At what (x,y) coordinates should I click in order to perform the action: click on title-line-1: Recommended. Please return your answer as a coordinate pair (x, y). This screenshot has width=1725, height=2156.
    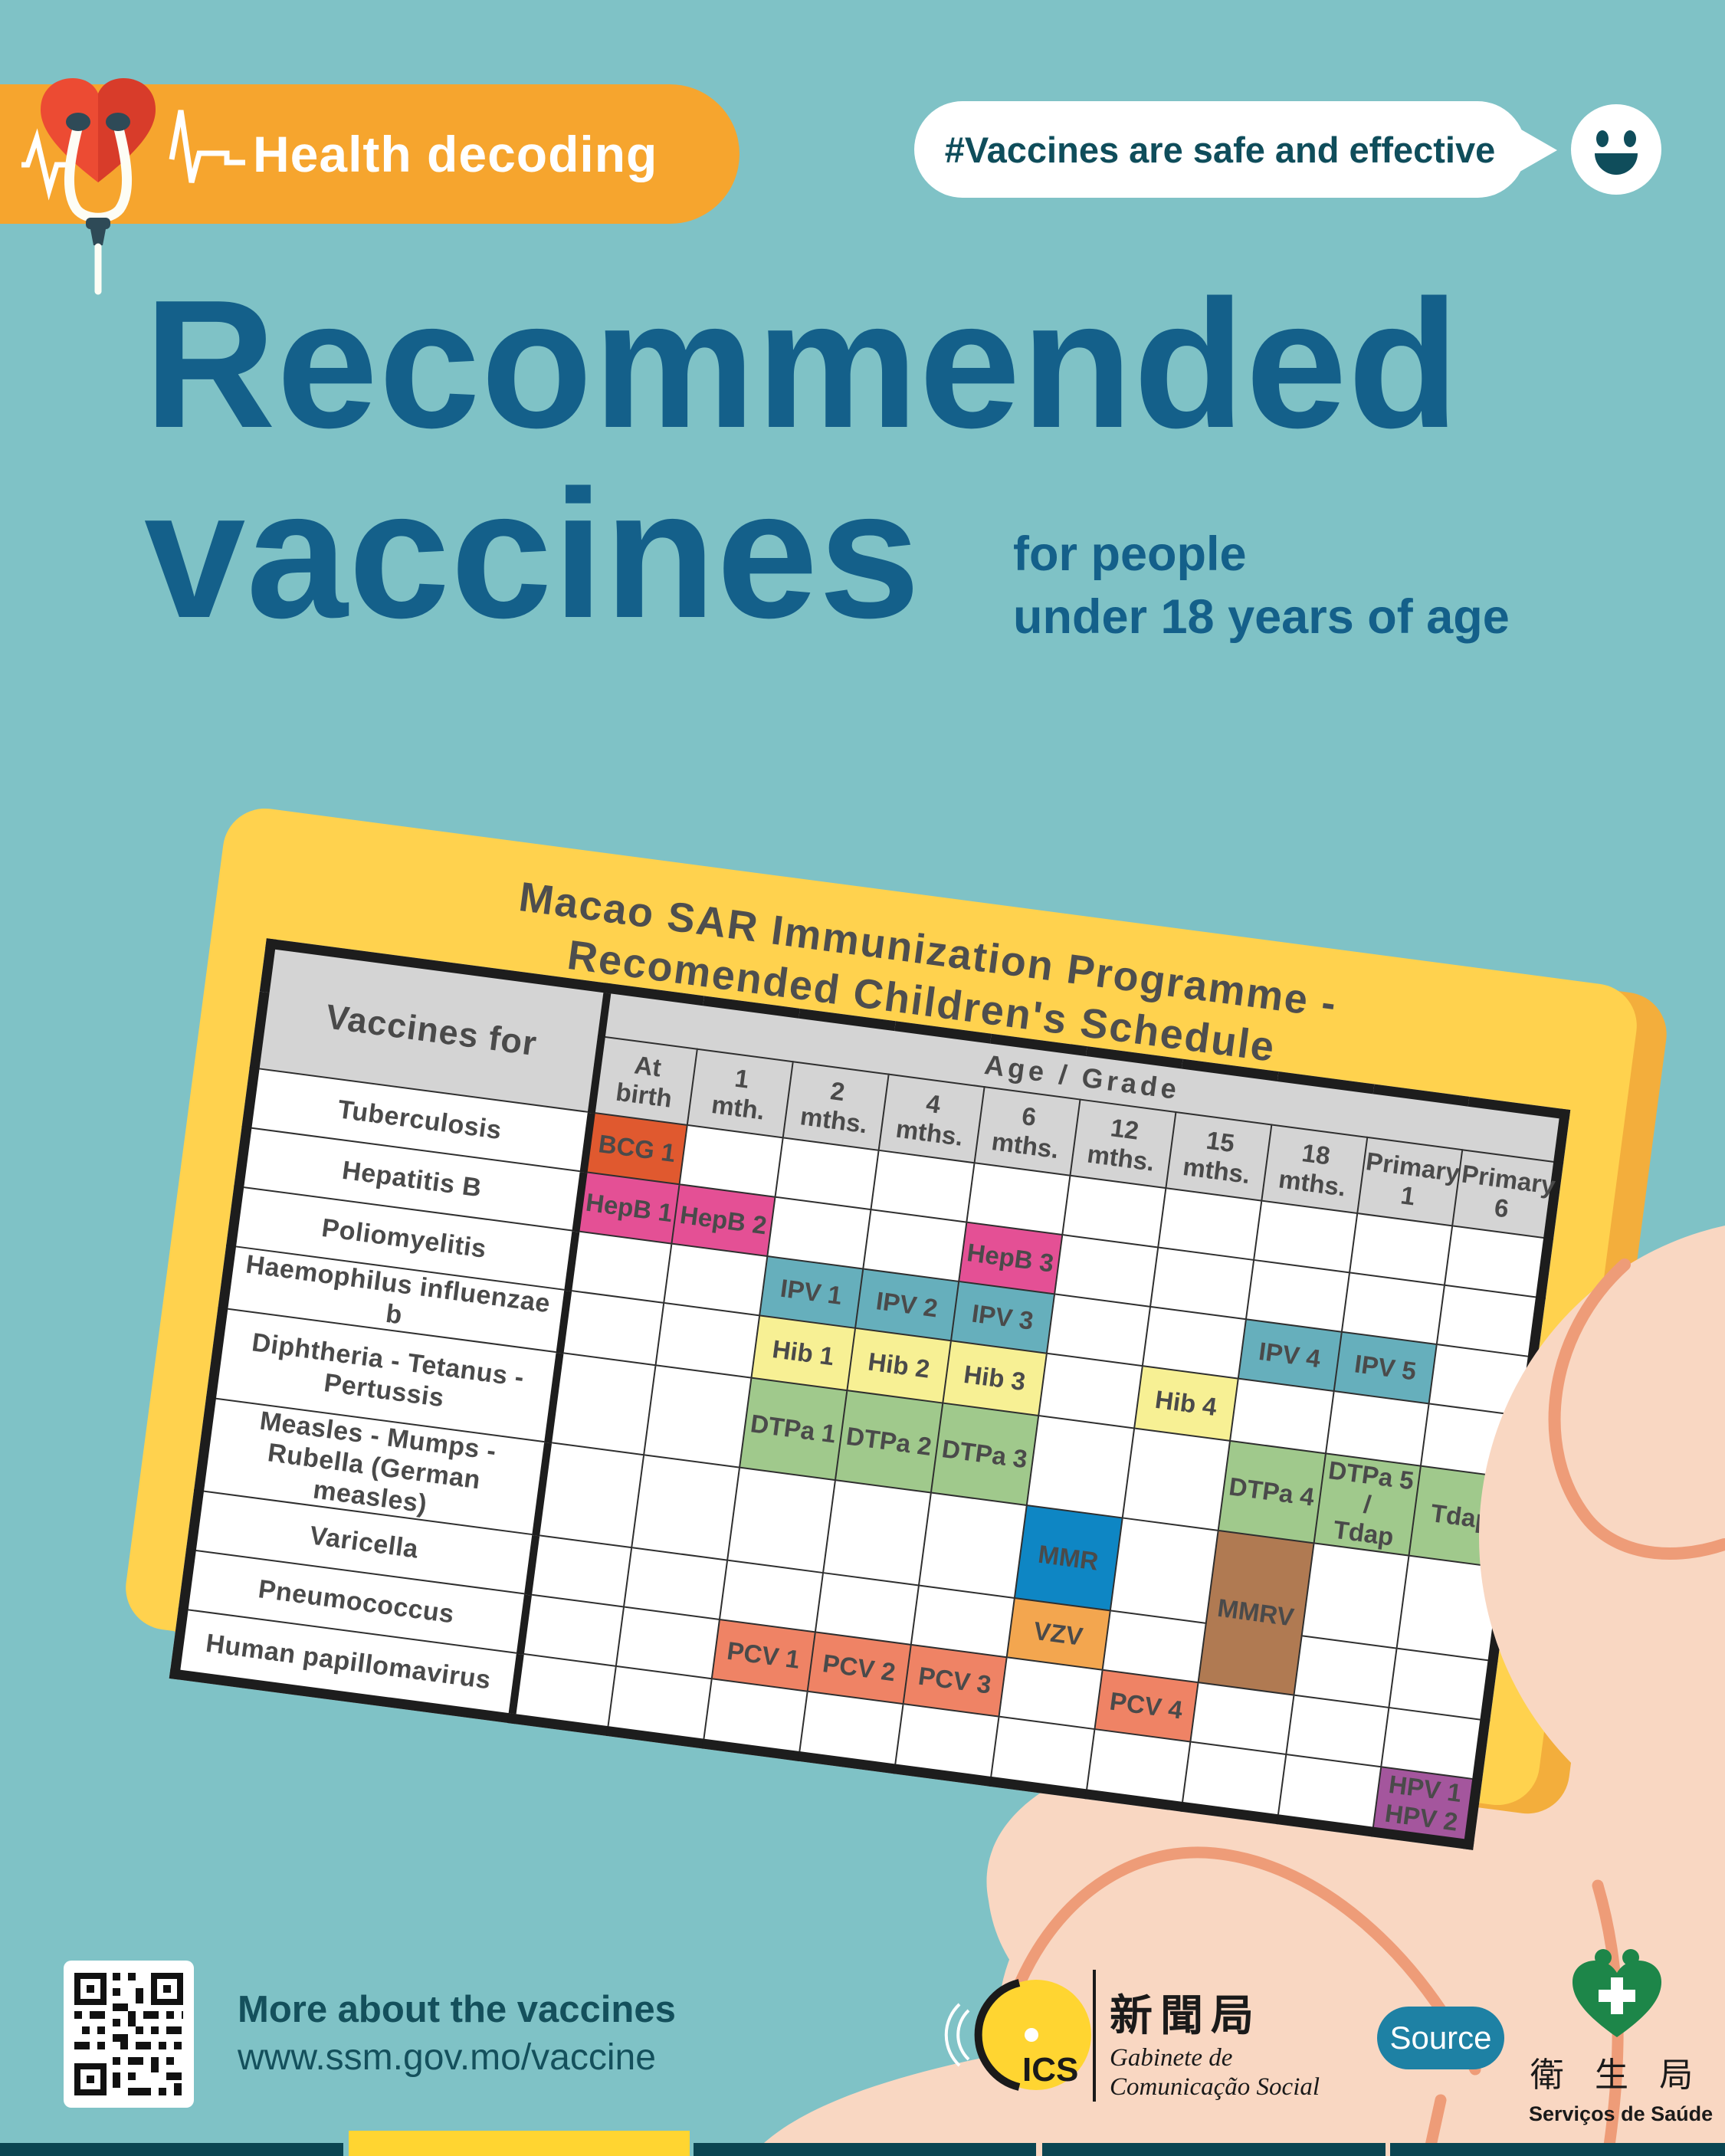
    Looking at the image, I should click on (802, 364).